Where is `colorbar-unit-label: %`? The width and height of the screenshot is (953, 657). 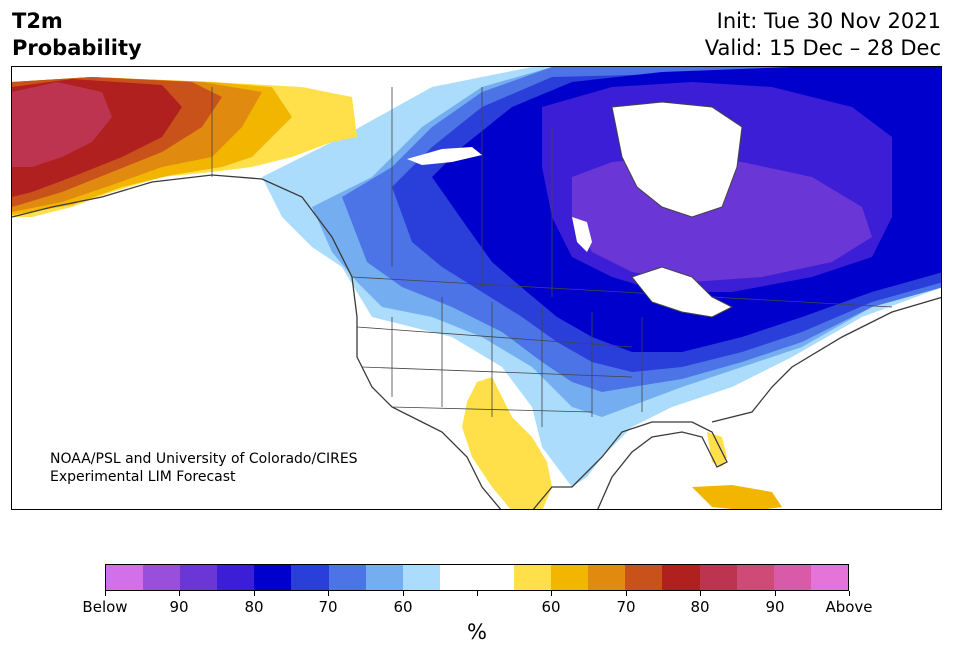 colorbar-unit-label: % is located at coordinates (477, 632).